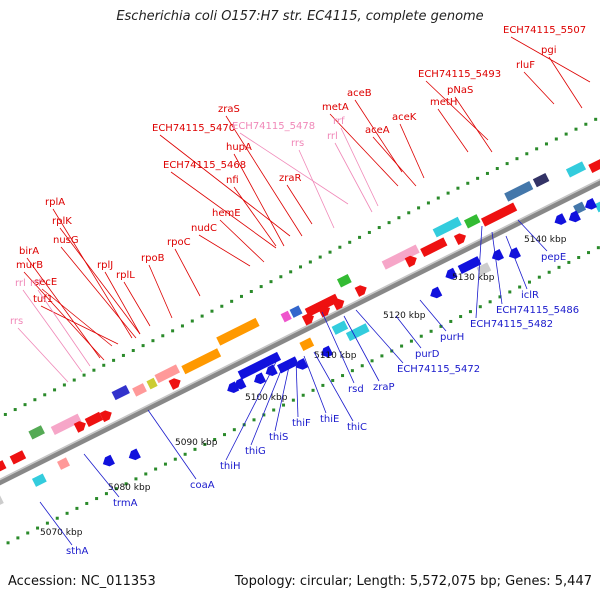 The width and height of the screenshot is (600, 600). I want to click on gene-label-top: rplA, so click(55, 202).